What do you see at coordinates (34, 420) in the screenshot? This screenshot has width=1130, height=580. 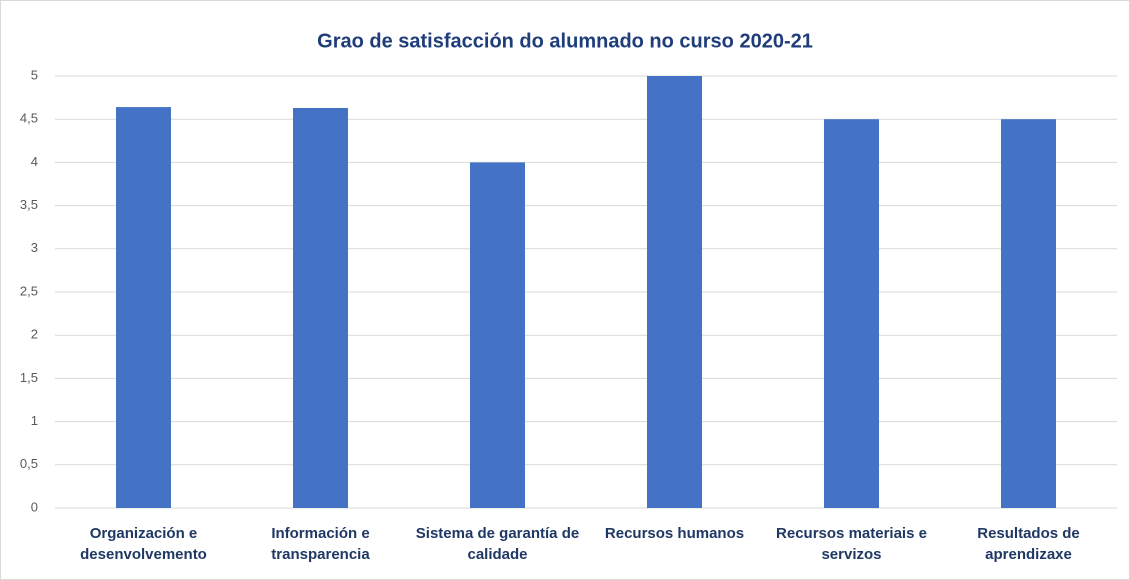 I see `y-tick-label: 1` at bounding box center [34, 420].